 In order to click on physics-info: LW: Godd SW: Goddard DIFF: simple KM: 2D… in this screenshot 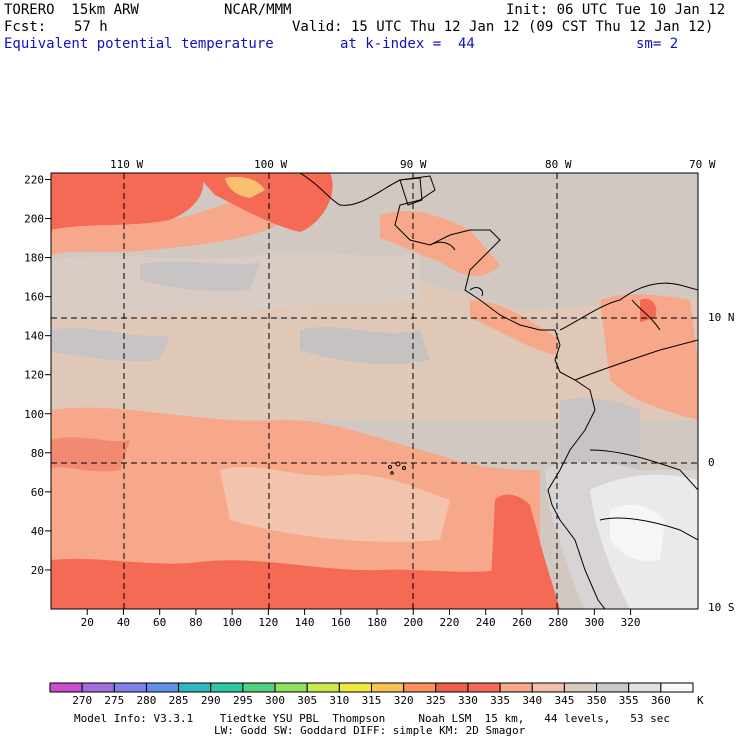, I will do `click(370, 730)`.